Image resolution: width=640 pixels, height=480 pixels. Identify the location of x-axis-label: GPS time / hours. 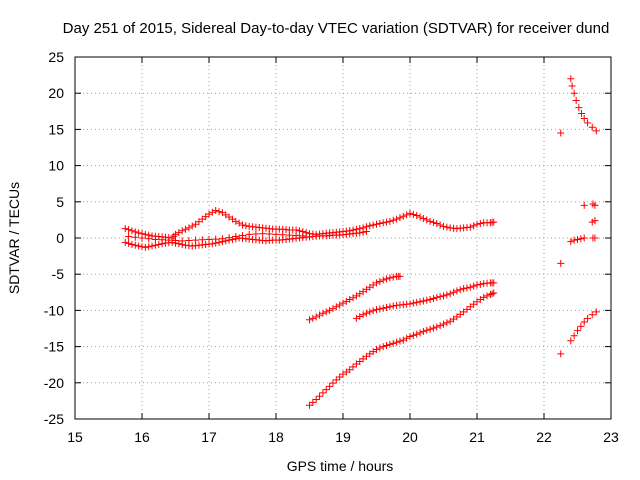
(340, 466).